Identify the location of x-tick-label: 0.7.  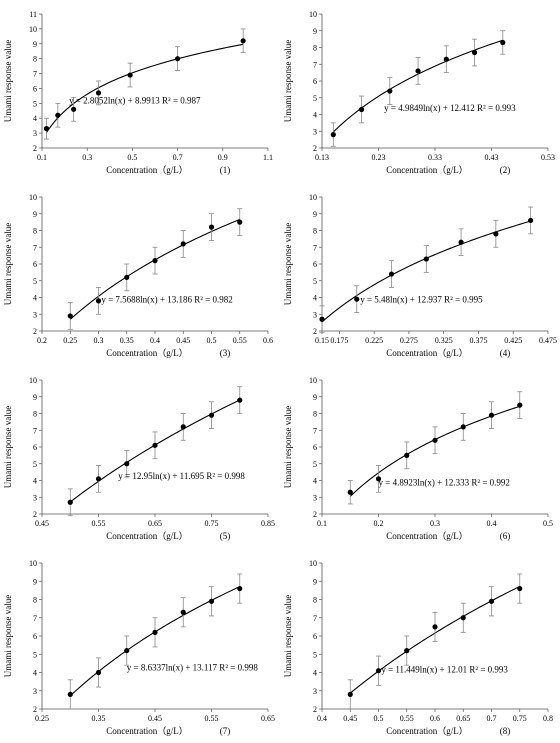
(492, 718).